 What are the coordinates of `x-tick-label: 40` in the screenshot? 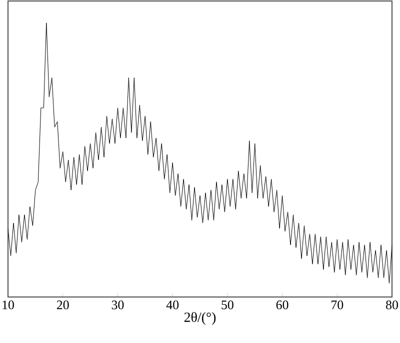 It's located at (172, 305).